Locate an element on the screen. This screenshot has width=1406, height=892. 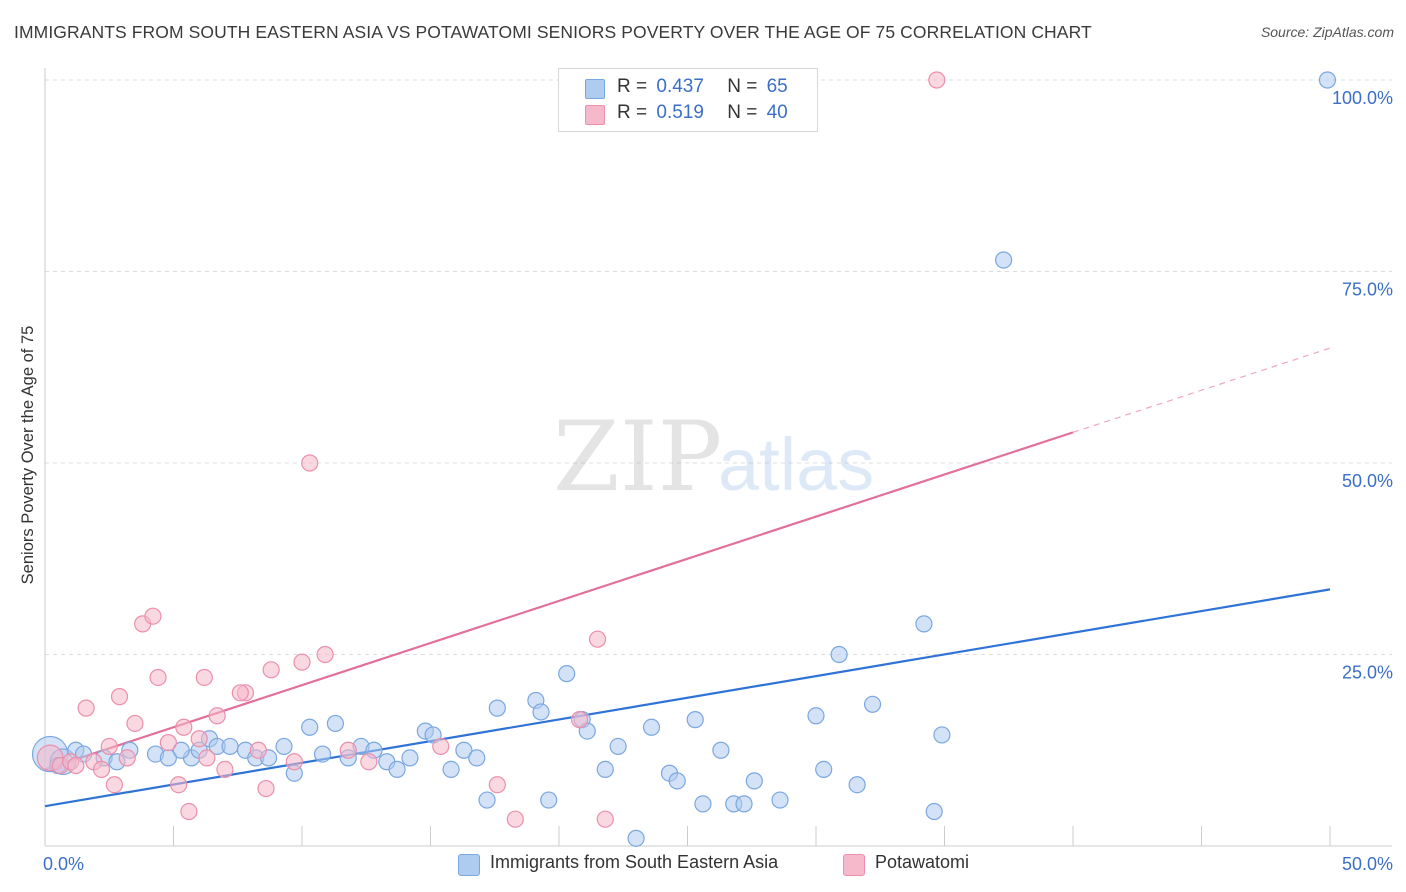
y-tick-label: 75.0% is located at coordinates (1367, 290).